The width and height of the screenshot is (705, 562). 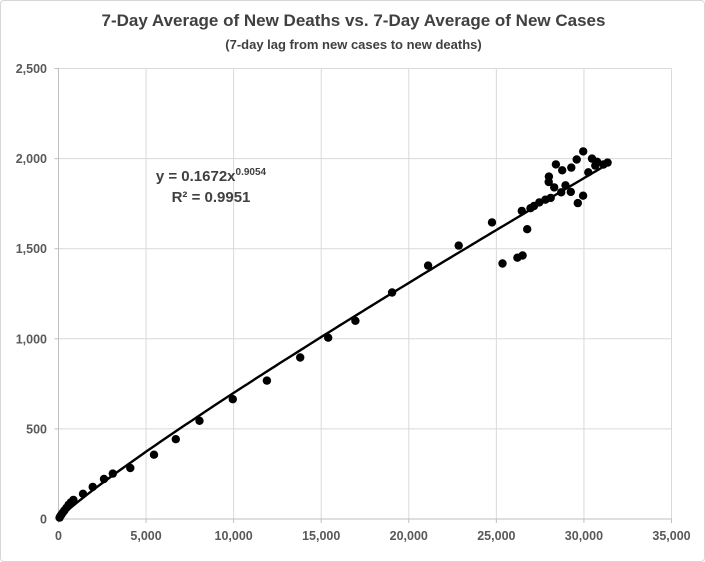 I want to click on equation-line: y = 0.1672x0.9054, so click(x=211, y=174).